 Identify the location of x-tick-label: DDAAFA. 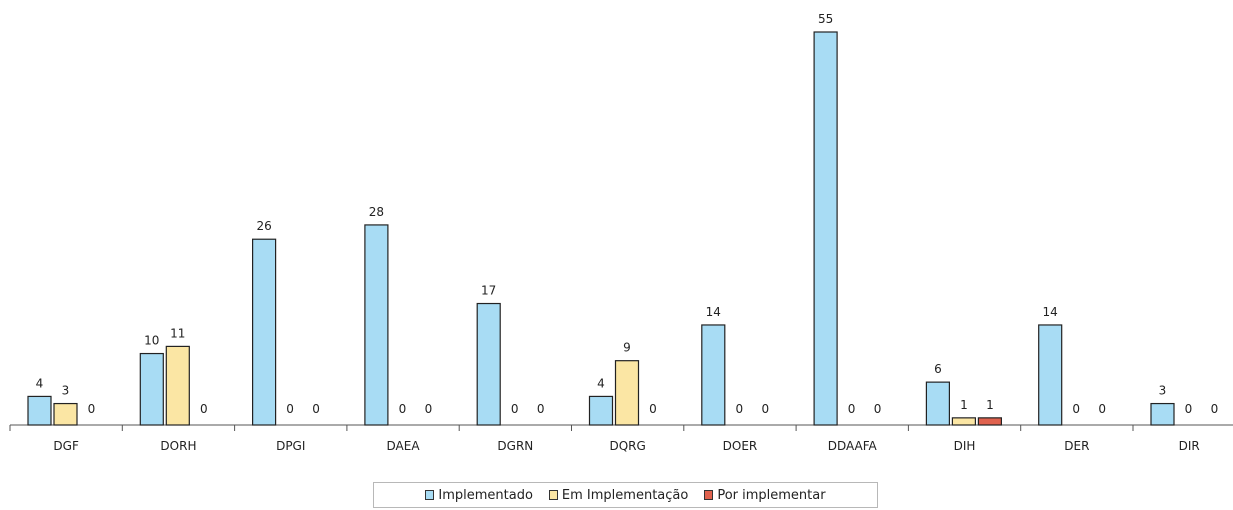
(853, 446).